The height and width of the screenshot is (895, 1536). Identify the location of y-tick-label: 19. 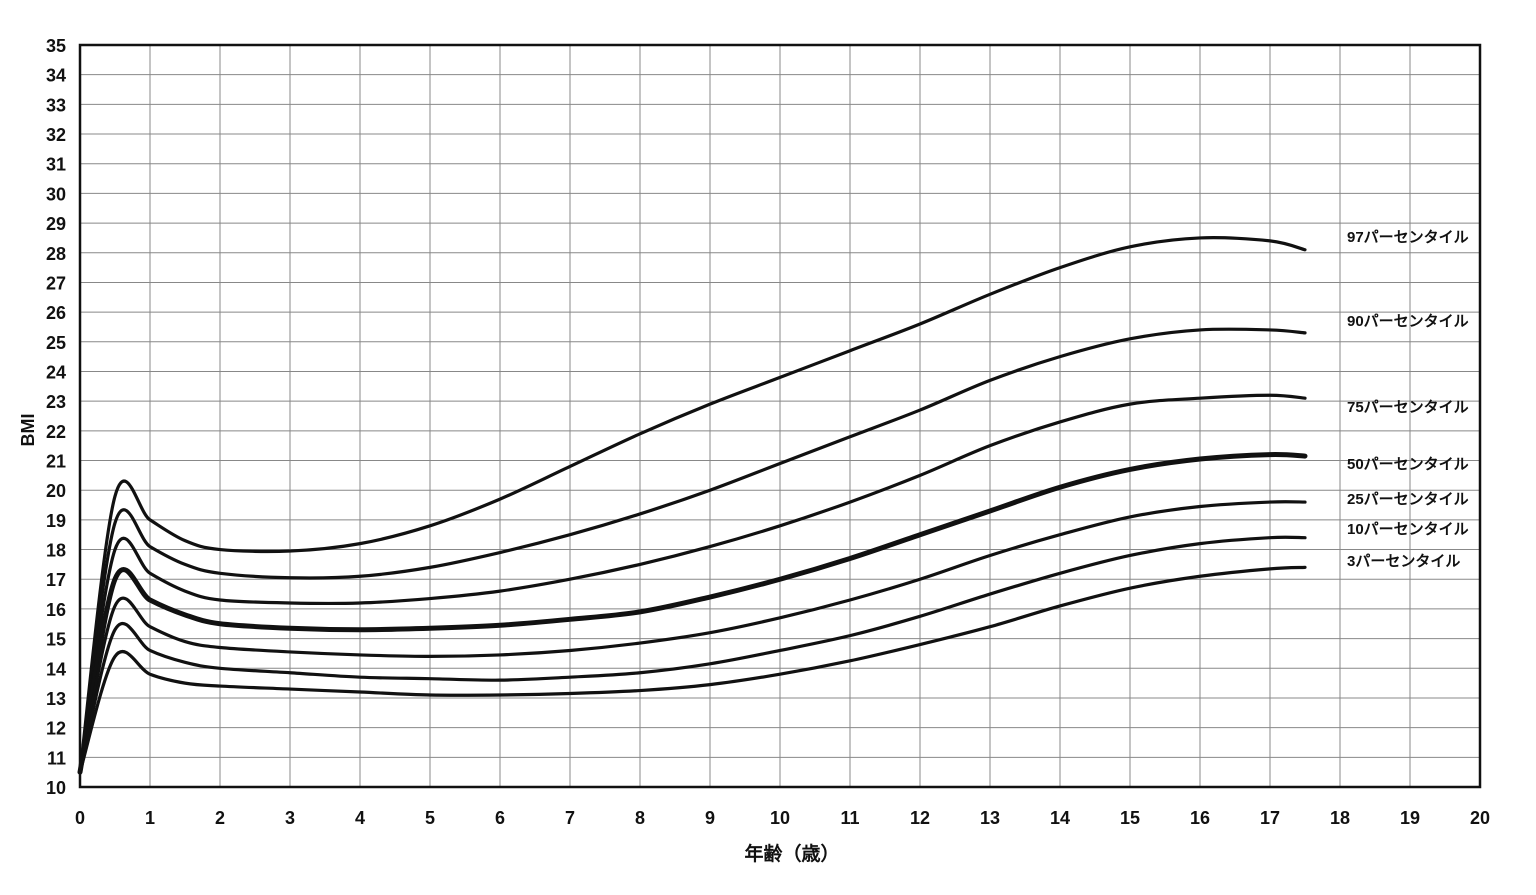
(56, 521).